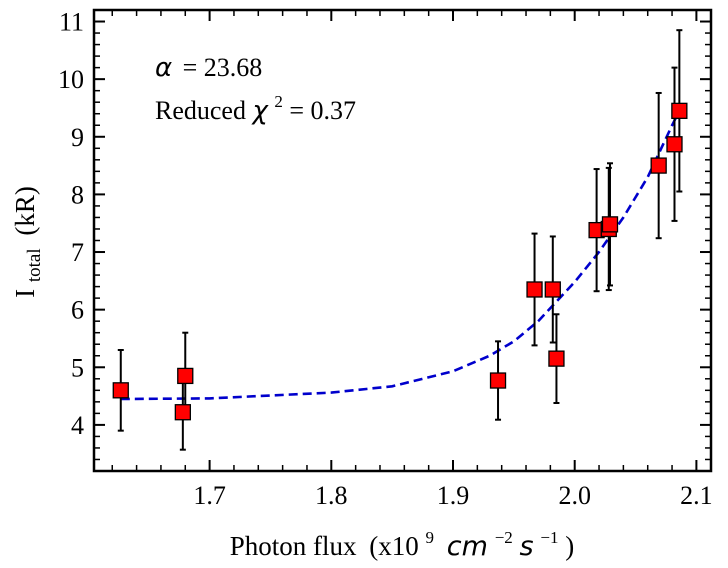 The width and height of the screenshot is (728, 568). What do you see at coordinates (394, 546) in the screenshot?
I see `x-axis-unit-open: (x10` at bounding box center [394, 546].